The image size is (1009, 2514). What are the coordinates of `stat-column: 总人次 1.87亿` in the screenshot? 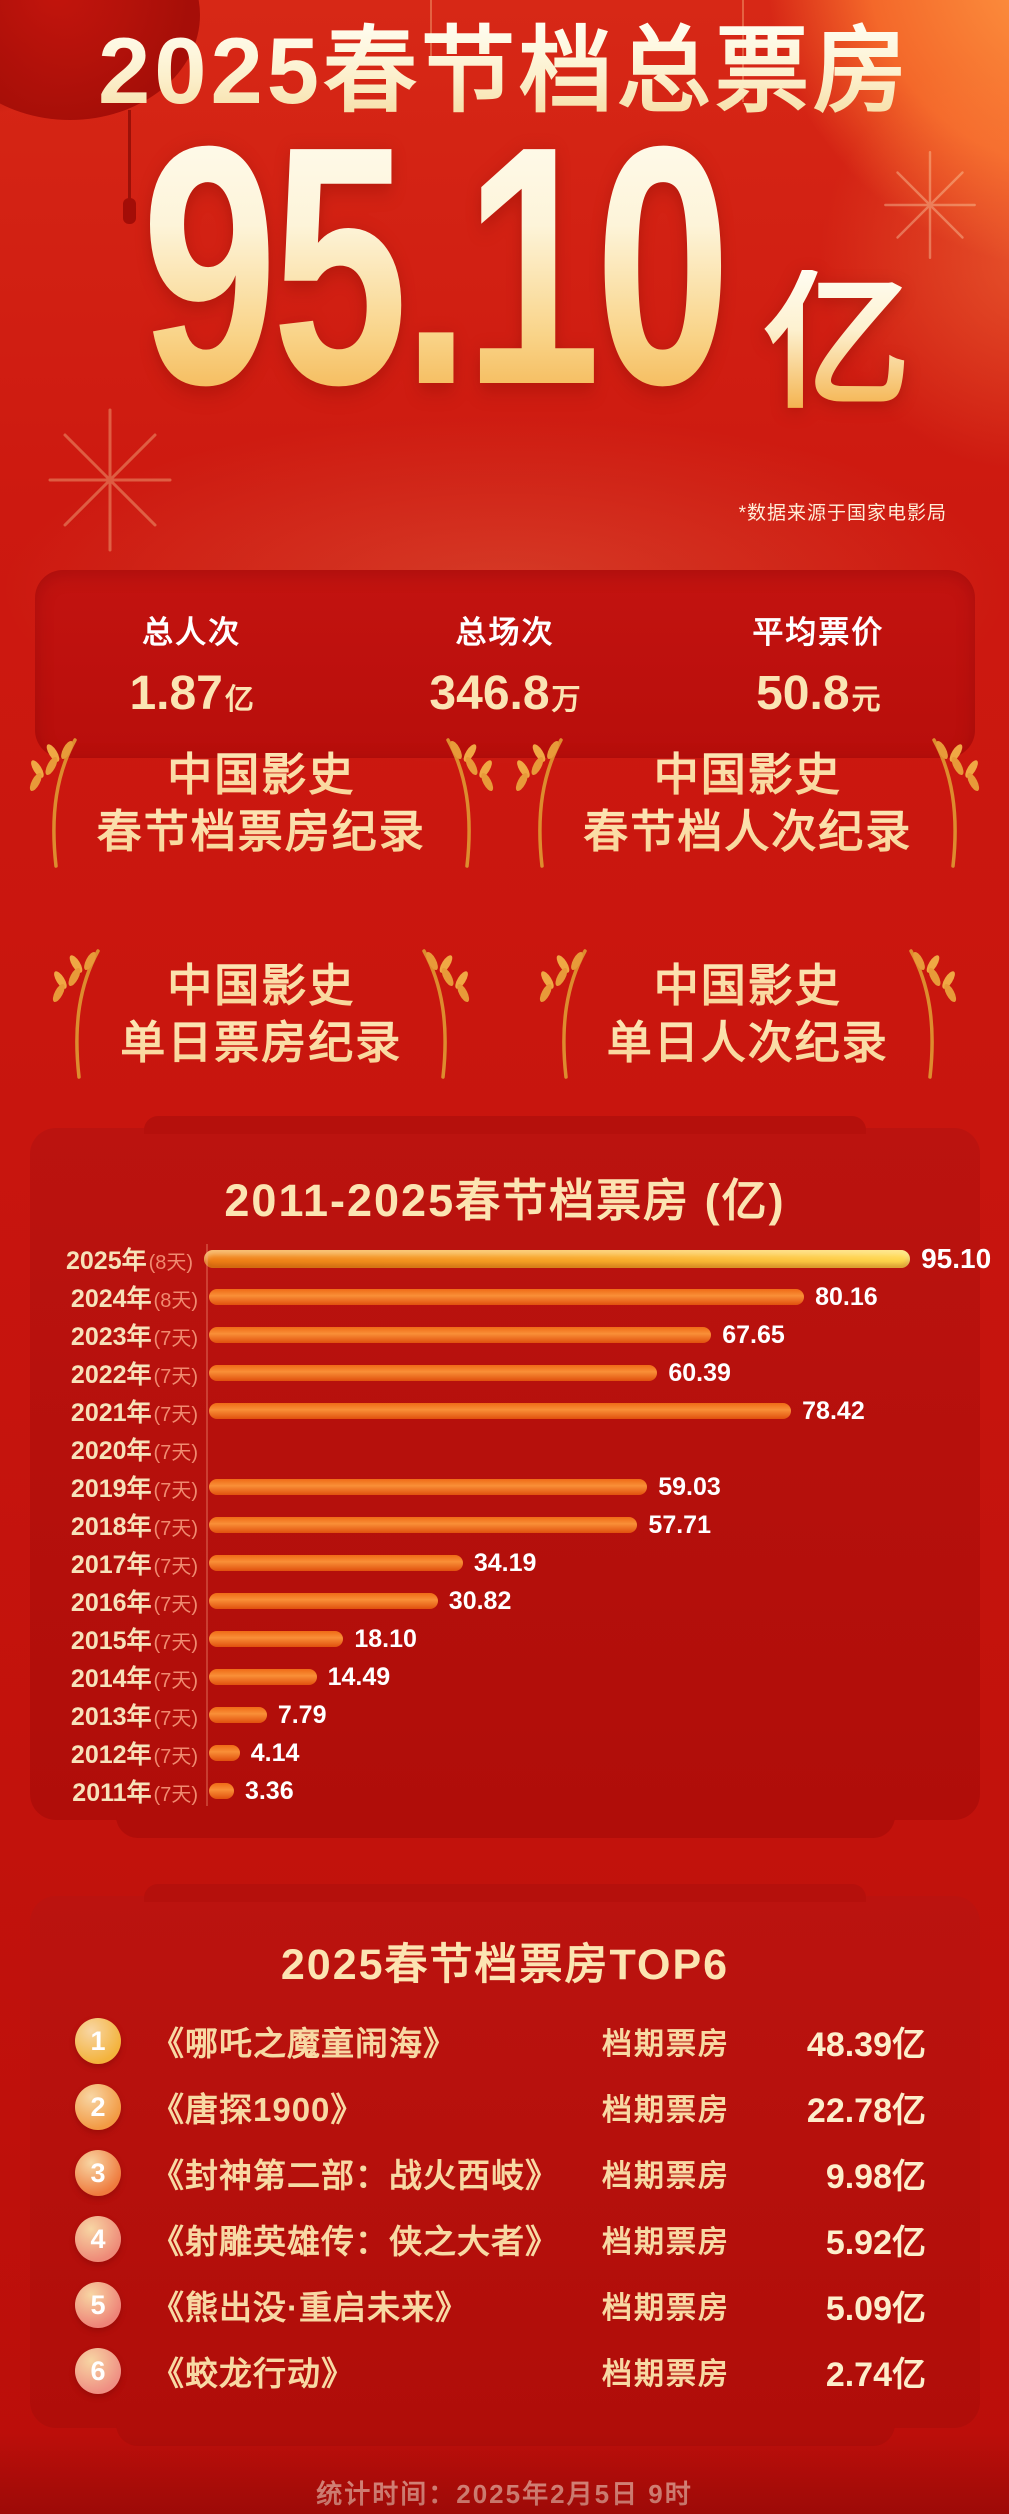 It's located at (191, 664).